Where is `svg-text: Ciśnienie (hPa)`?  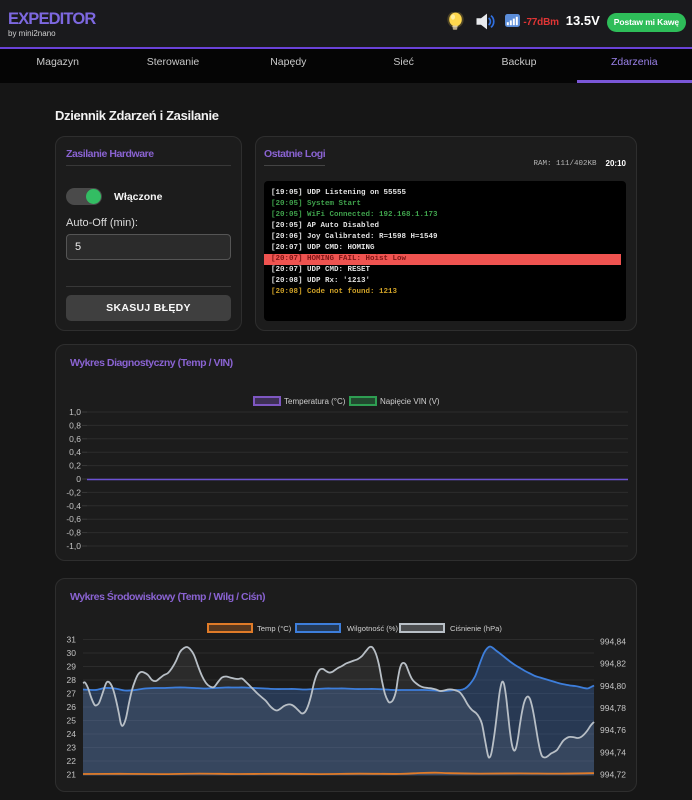
svg-text: Ciśnienie (hPa) is located at coordinates (476, 628).